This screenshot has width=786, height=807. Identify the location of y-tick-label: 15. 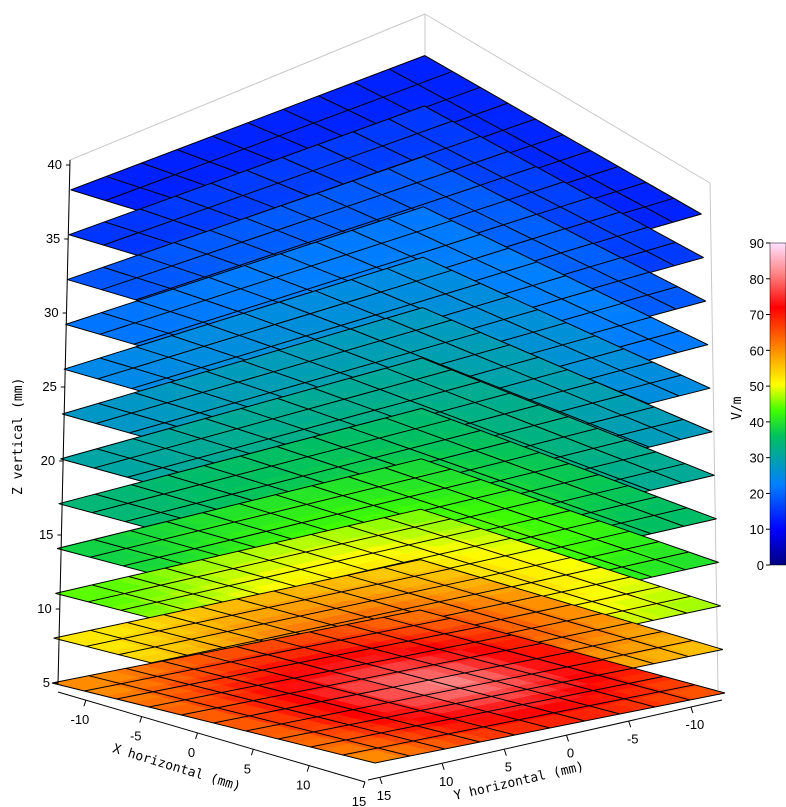
(384, 795).